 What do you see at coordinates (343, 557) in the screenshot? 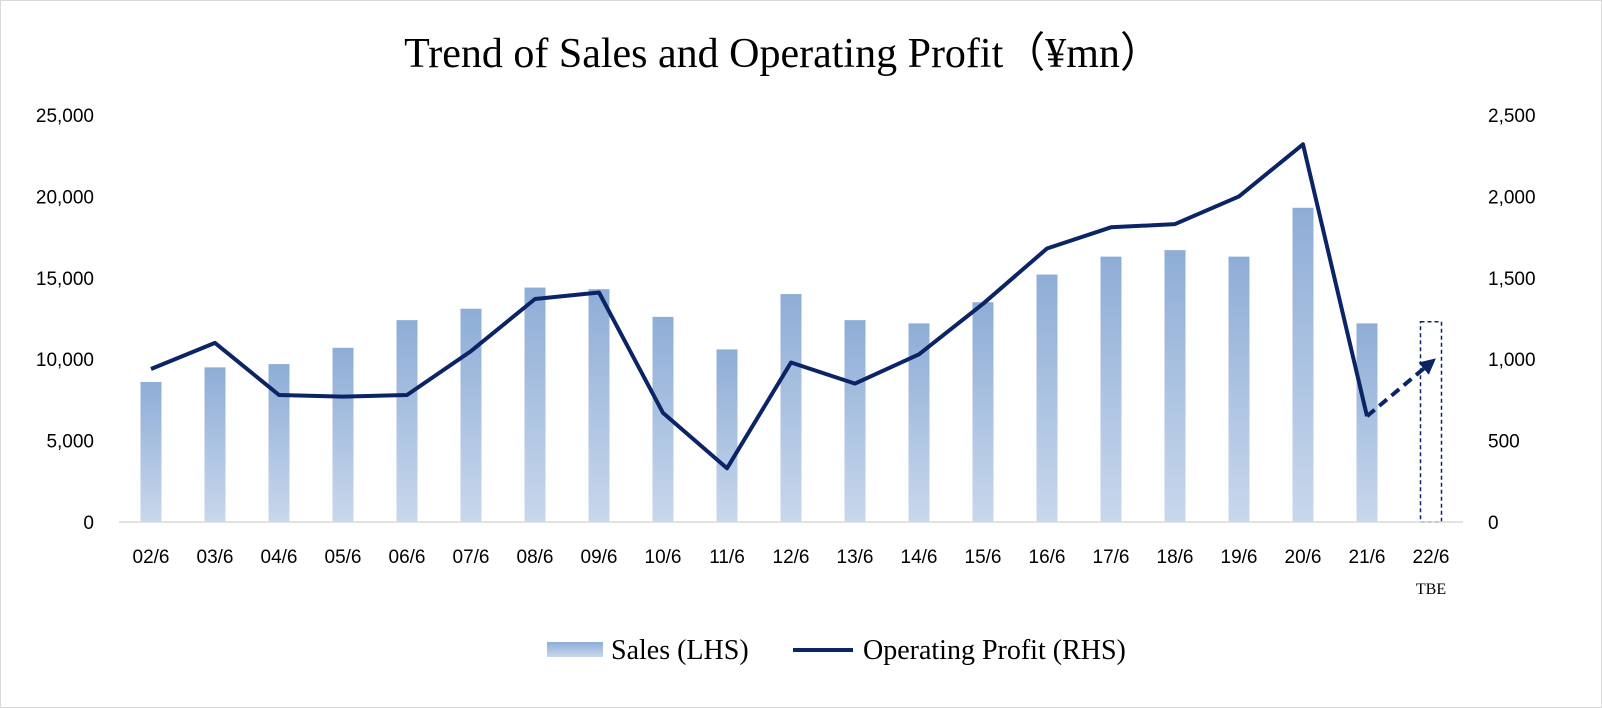
I see `x-tick-label: 05/6` at bounding box center [343, 557].